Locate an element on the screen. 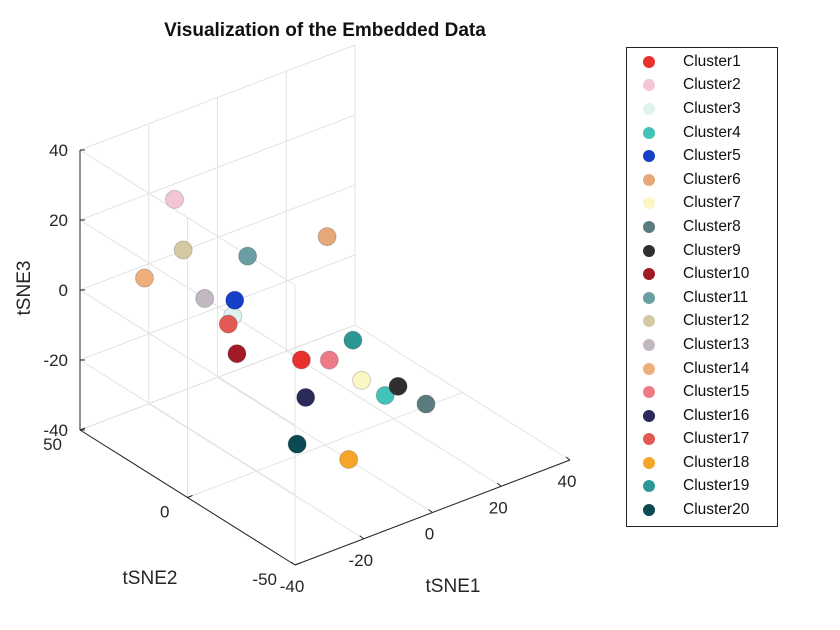  z-tick-label: -20 is located at coordinates (55, 360).